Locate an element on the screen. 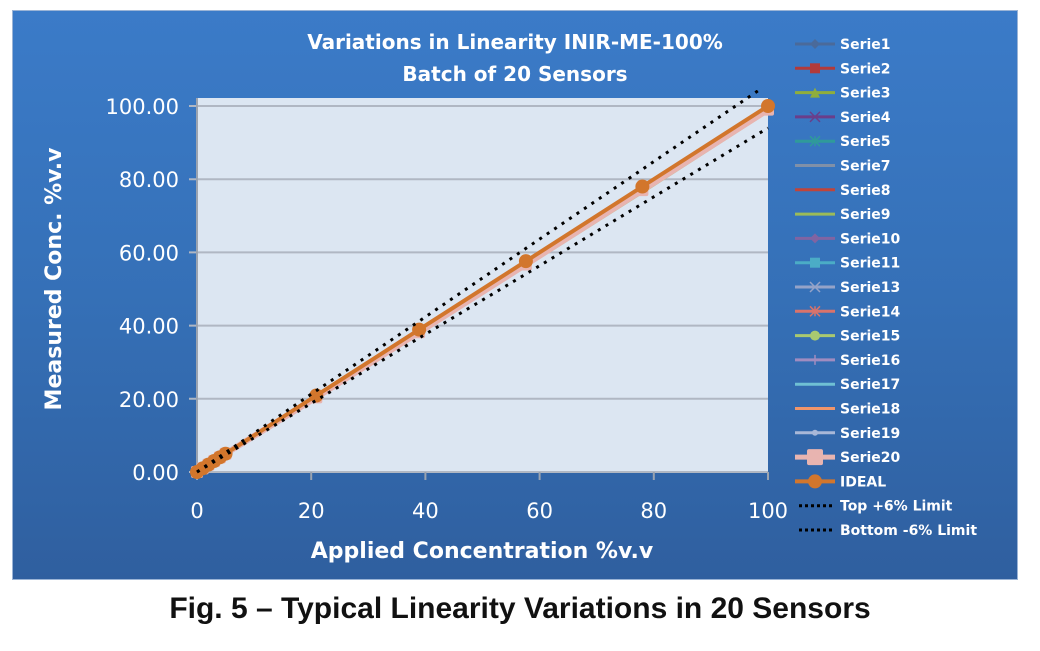 This screenshot has height=651, width=1040. legend-label: Serie3 is located at coordinates (865, 94).